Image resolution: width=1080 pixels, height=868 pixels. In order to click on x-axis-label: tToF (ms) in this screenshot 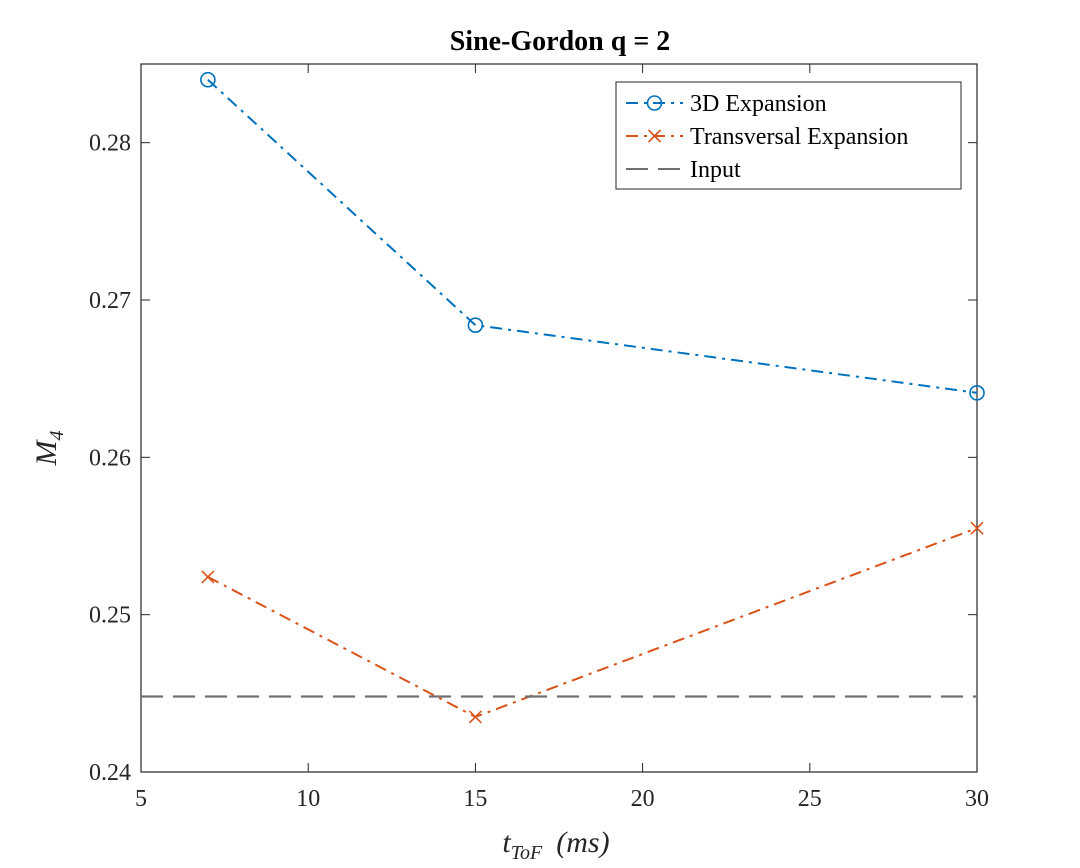, I will do `click(555, 845)`.